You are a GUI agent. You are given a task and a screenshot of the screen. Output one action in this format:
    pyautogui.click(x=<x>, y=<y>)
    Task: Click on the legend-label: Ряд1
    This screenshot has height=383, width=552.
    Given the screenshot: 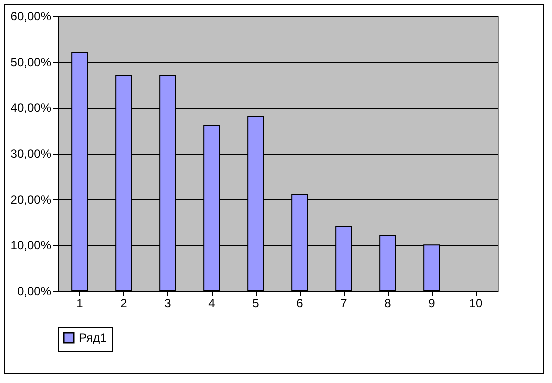 What is the action you would take?
    pyautogui.click(x=93, y=338)
    